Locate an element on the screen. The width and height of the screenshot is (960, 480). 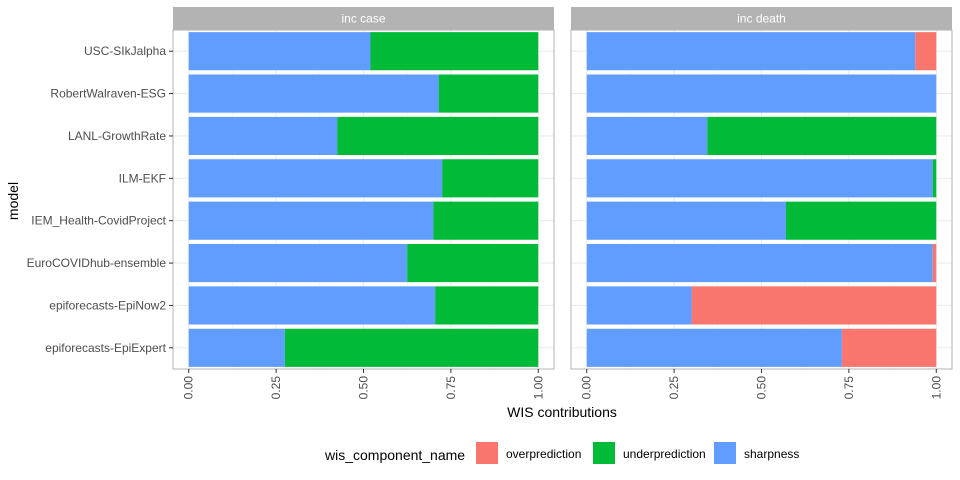
facet-strip-label: inc case is located at coordinates (363, 19).